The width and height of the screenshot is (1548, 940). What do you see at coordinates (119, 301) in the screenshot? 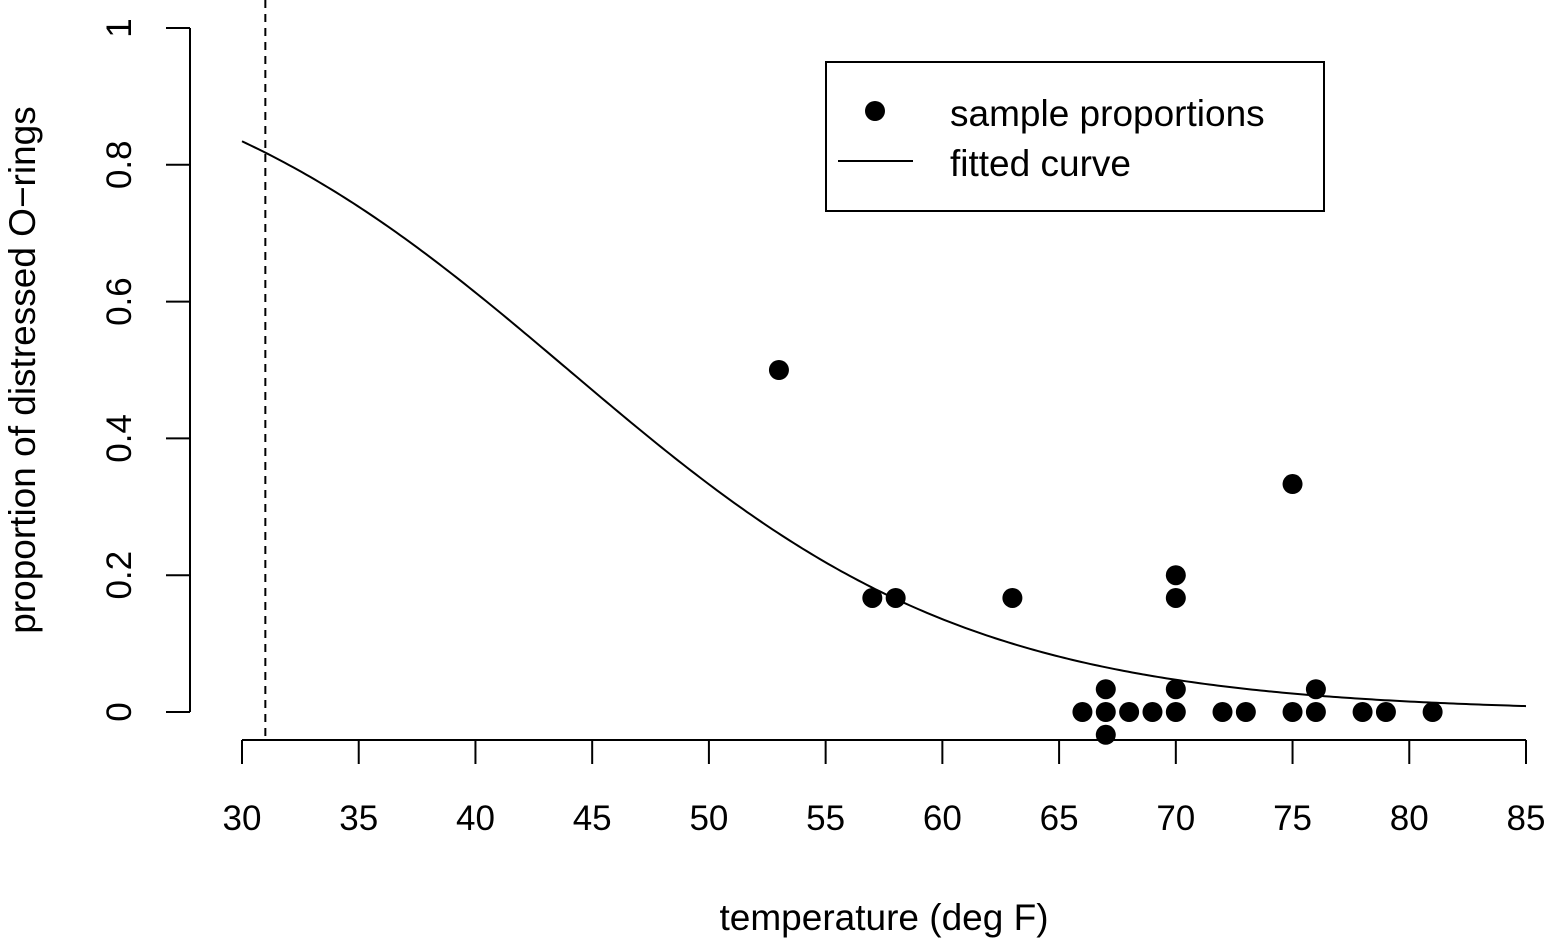
I see `y-tick-label: 0.6` at bounding box center [119, 301].